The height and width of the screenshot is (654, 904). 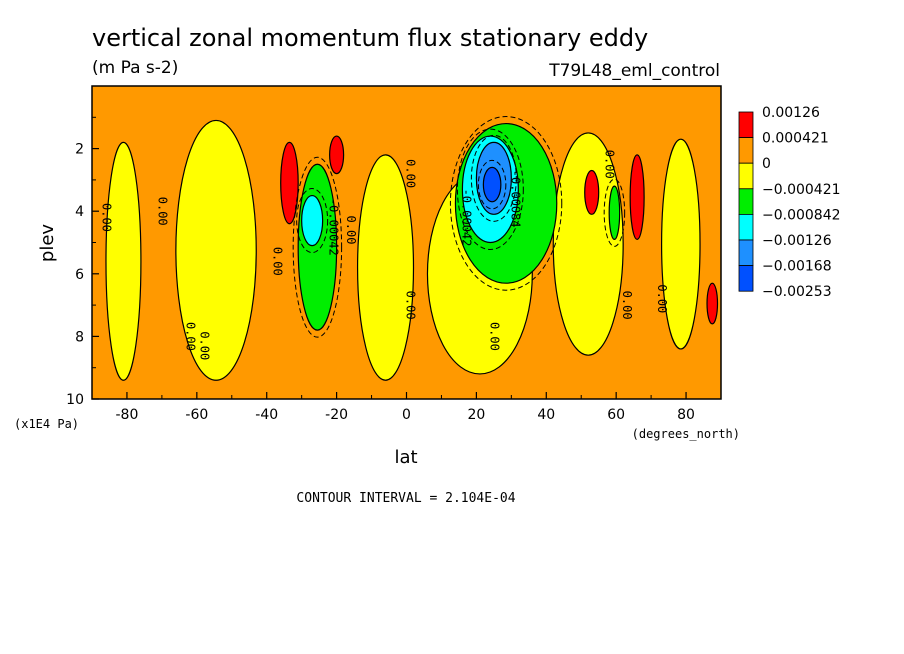 What do you see at coordinates (406, 415) in the screenshot?
I see `x-tick-label: 0` at bounding box center [406, 415].